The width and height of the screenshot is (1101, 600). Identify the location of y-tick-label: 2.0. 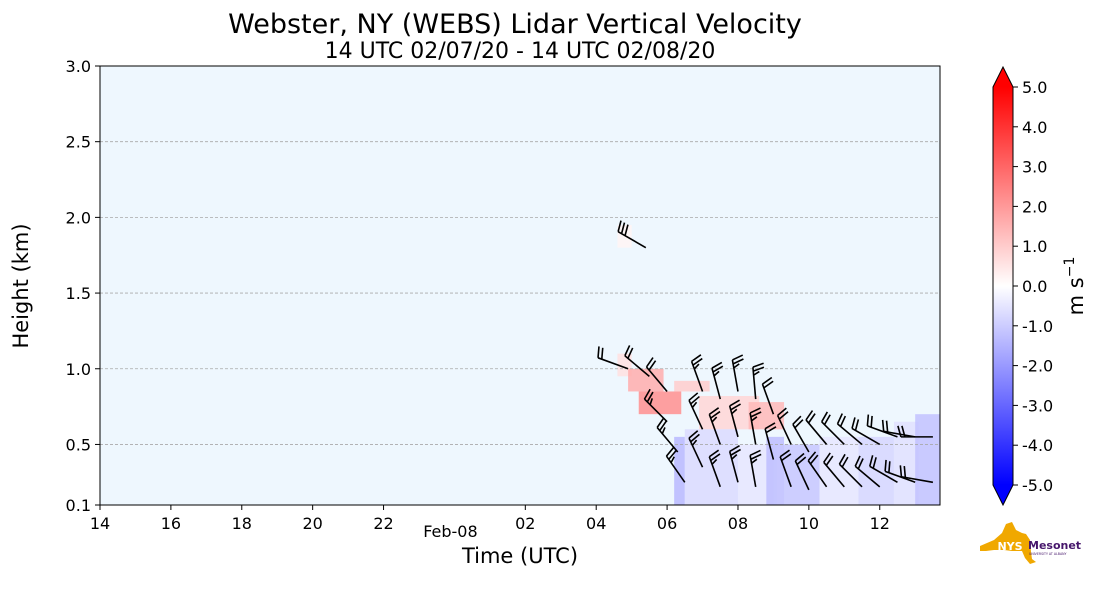
(78, 217).